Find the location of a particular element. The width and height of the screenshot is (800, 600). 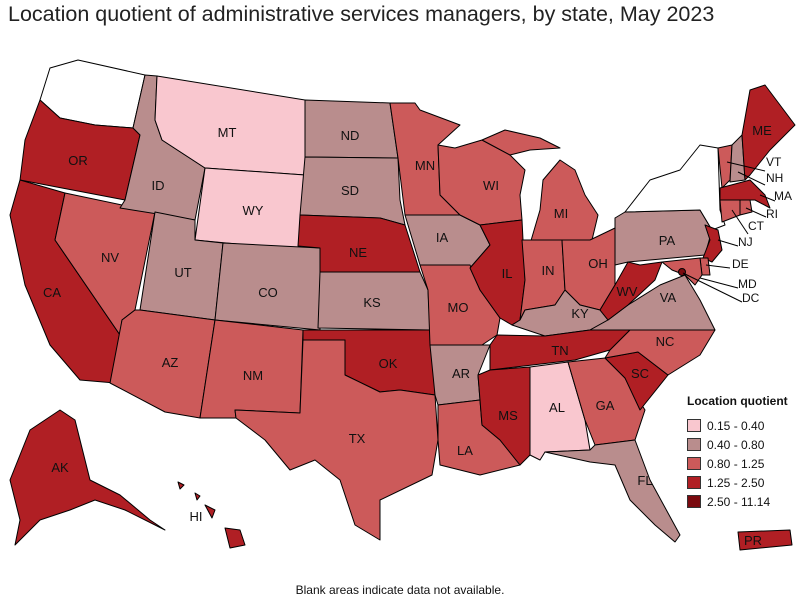

label-va: VA is located at coordinates (668, 297).